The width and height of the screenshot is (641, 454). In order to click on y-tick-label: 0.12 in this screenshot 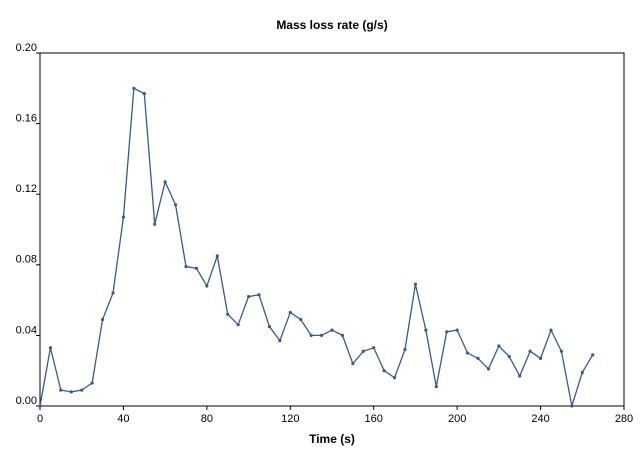, I will do `click(26, 189)`.